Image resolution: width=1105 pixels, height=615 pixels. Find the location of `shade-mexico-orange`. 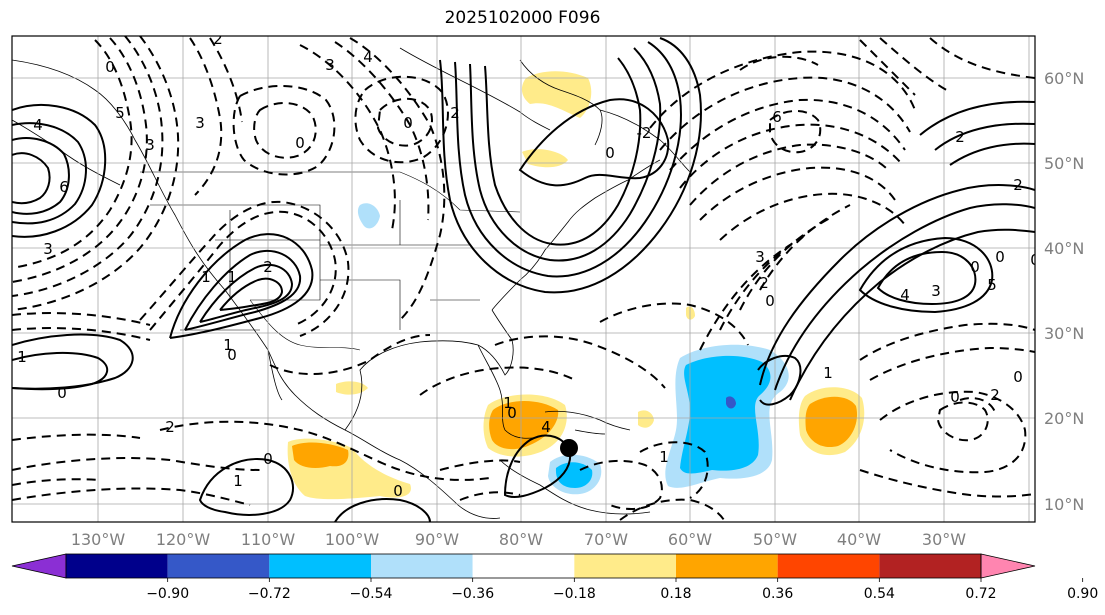

shade-mexico-orange is located at coordinates (320, 455).